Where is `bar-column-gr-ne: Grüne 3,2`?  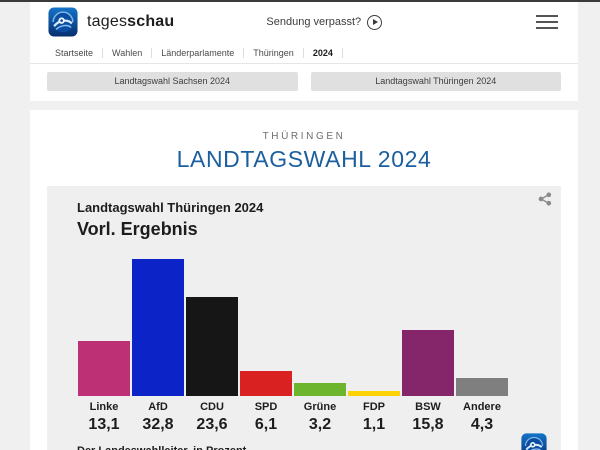 bar-column-gr-ne: Grüne 3,2 is located at coordinates (320, 346).